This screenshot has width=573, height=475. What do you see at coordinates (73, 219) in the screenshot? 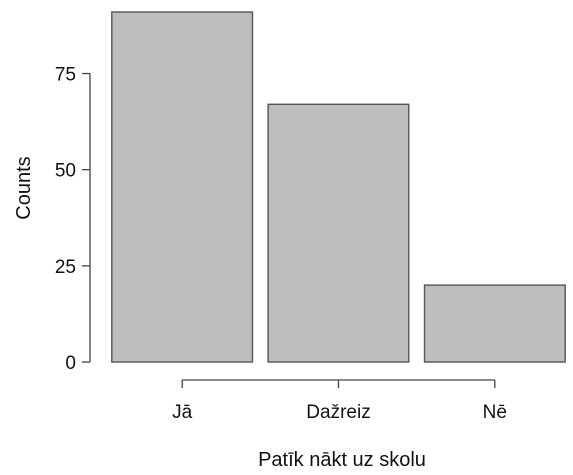
I see `y-axis: 0 25 50 75` at bounding box center [73, 219].